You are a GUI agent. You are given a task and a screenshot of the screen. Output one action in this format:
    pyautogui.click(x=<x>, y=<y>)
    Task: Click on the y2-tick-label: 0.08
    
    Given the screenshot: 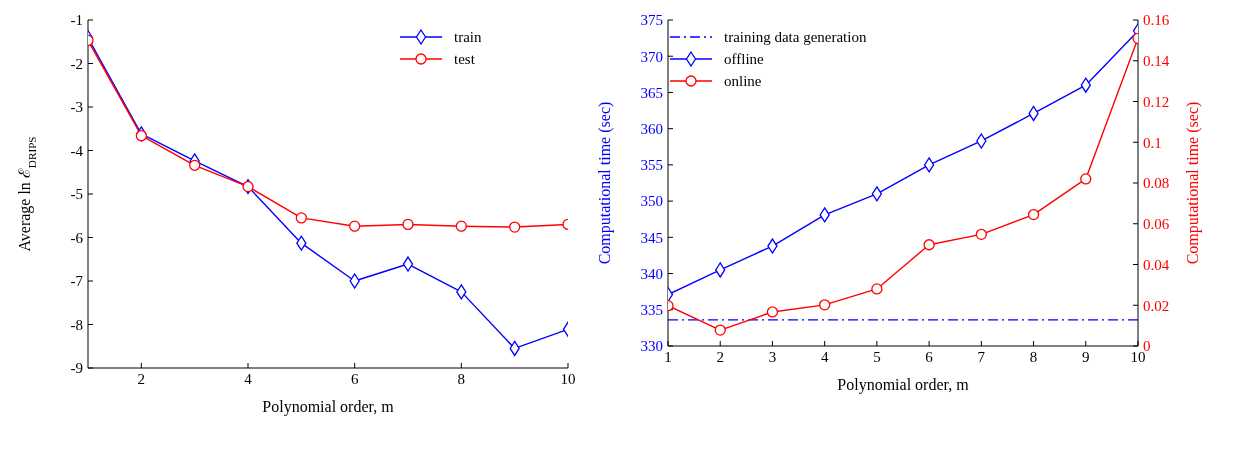 What is the action you would take?
    pyautogui.click(x=1156, y=183)
    